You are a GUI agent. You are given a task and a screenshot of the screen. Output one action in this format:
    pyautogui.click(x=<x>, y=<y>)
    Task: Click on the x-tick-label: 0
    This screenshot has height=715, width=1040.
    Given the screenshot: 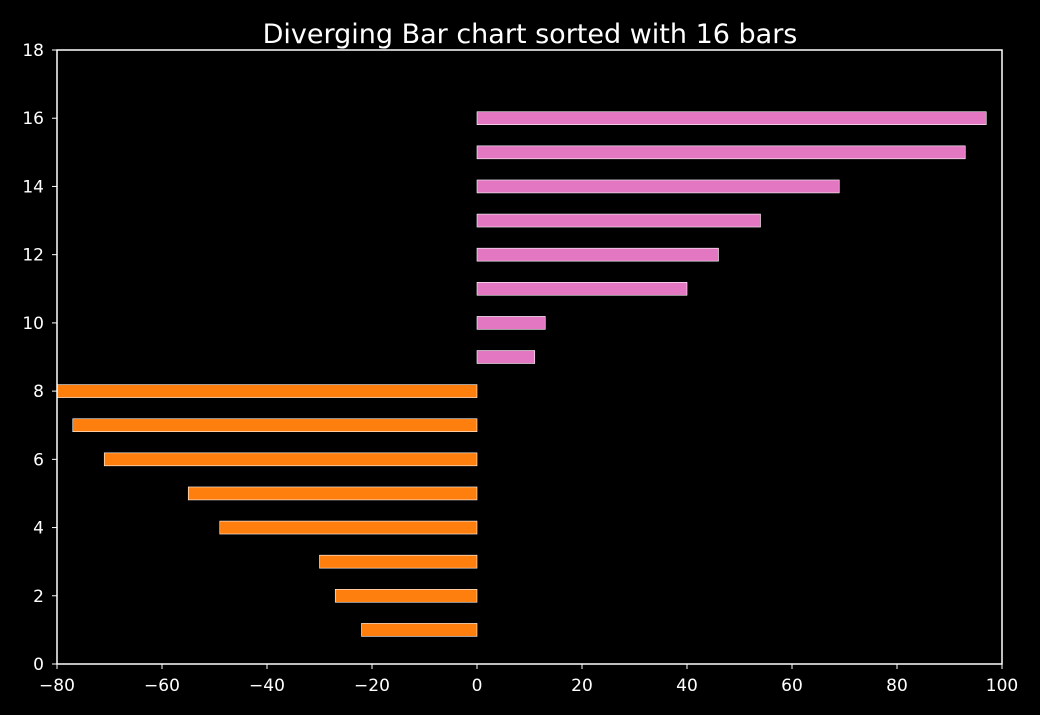 What is the action you would take?
    pyautogui.click(x=477, y=686)
    